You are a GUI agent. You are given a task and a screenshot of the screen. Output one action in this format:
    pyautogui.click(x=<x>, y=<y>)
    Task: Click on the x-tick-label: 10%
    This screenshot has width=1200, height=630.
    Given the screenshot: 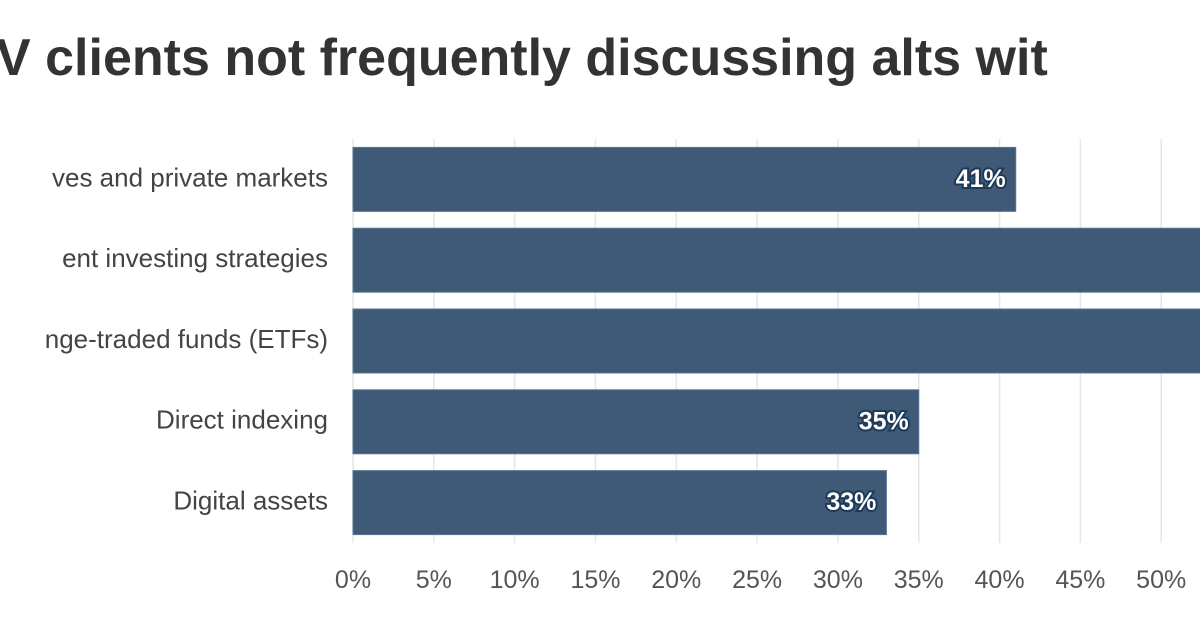 What is the action you would take?
    pyautogui.click(x=515, y=580)
    